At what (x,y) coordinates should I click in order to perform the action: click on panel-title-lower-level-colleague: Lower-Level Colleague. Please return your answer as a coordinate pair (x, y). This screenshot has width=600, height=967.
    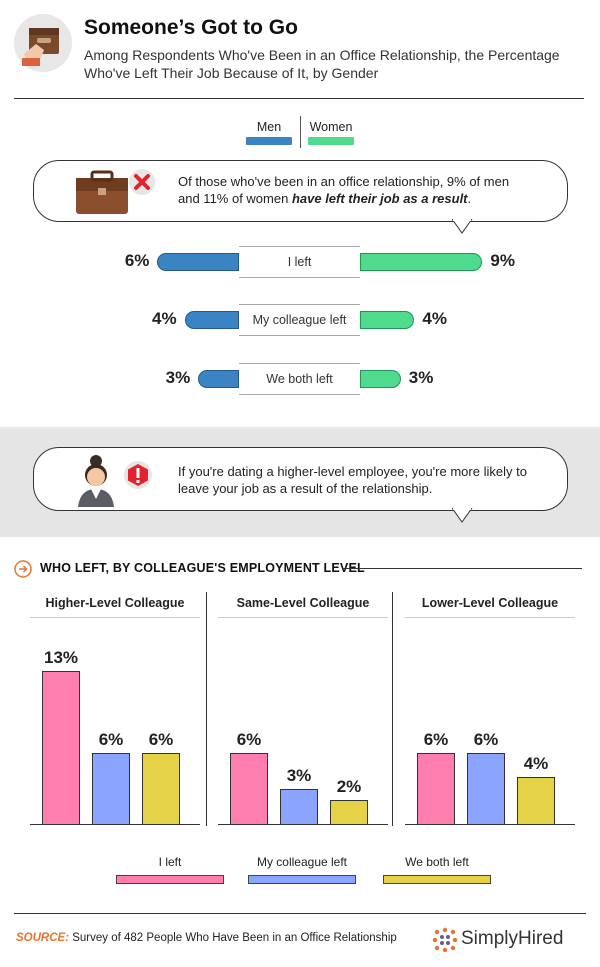
    Looking at the image, I should click on (490, 603).